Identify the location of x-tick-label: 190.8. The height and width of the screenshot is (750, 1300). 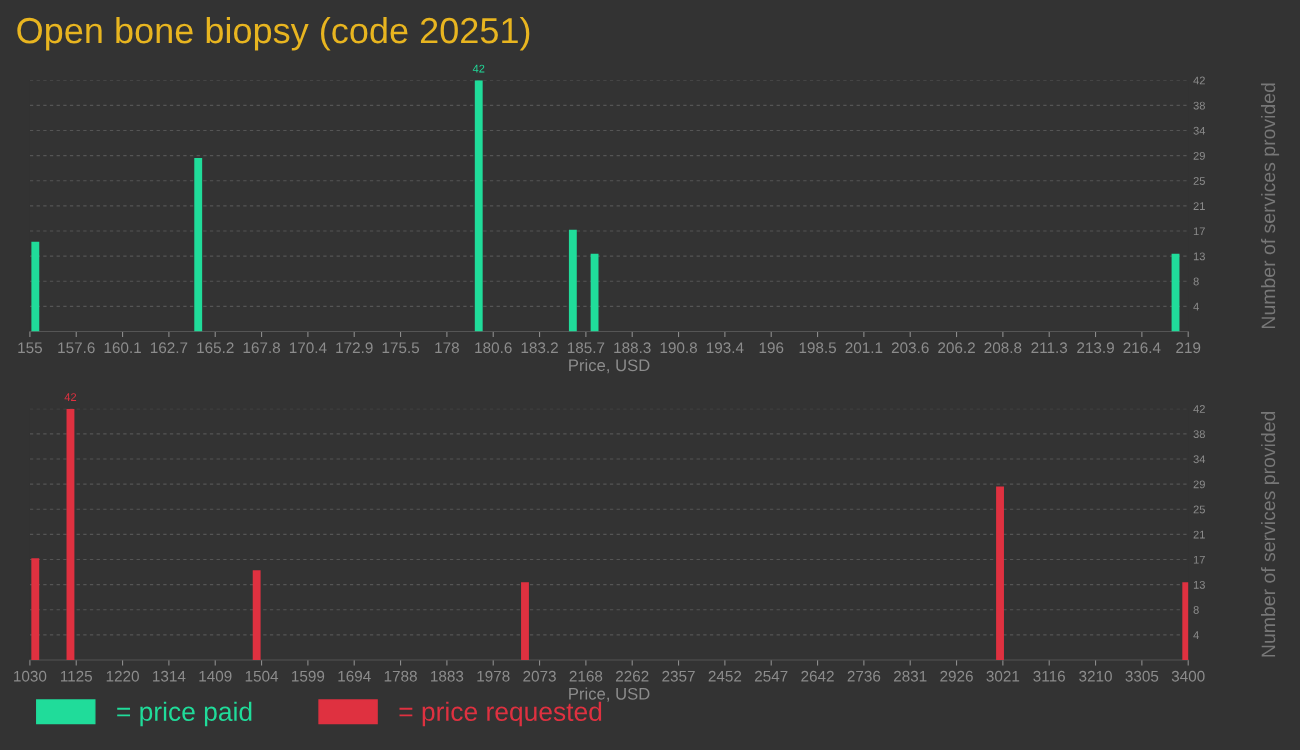
(678, 348).